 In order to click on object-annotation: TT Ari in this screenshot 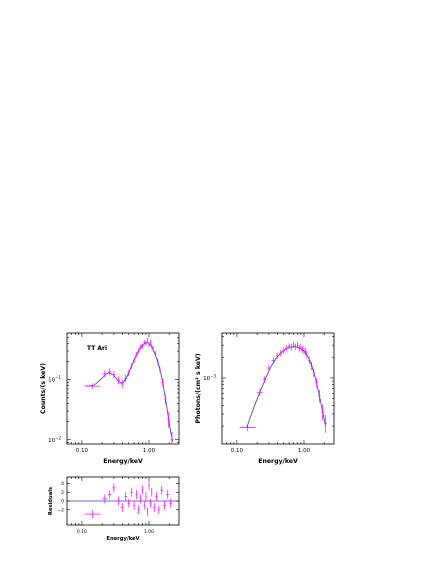, I will do `click(97, 348)`.